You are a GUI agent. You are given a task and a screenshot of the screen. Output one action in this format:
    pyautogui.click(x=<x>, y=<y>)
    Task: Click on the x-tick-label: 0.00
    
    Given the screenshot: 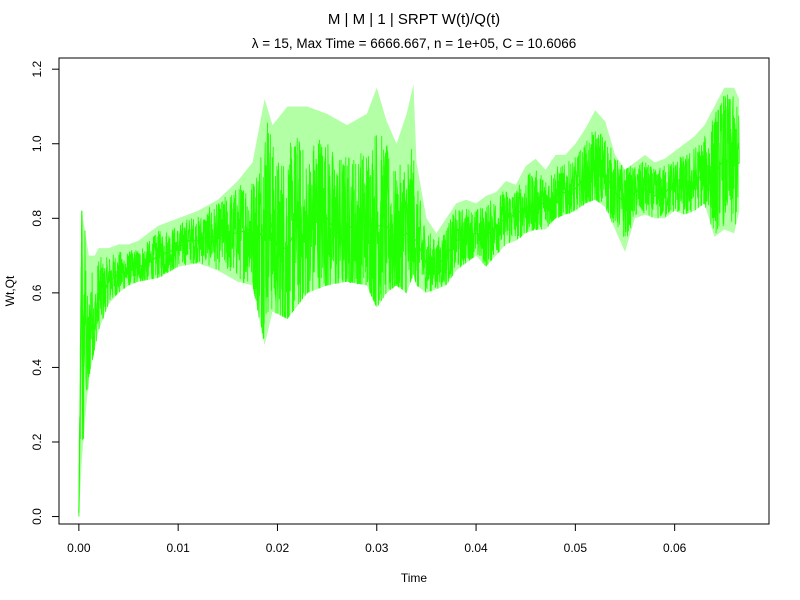 What is the action you would take?
    pyautogui.click(x=79, y=548)
    